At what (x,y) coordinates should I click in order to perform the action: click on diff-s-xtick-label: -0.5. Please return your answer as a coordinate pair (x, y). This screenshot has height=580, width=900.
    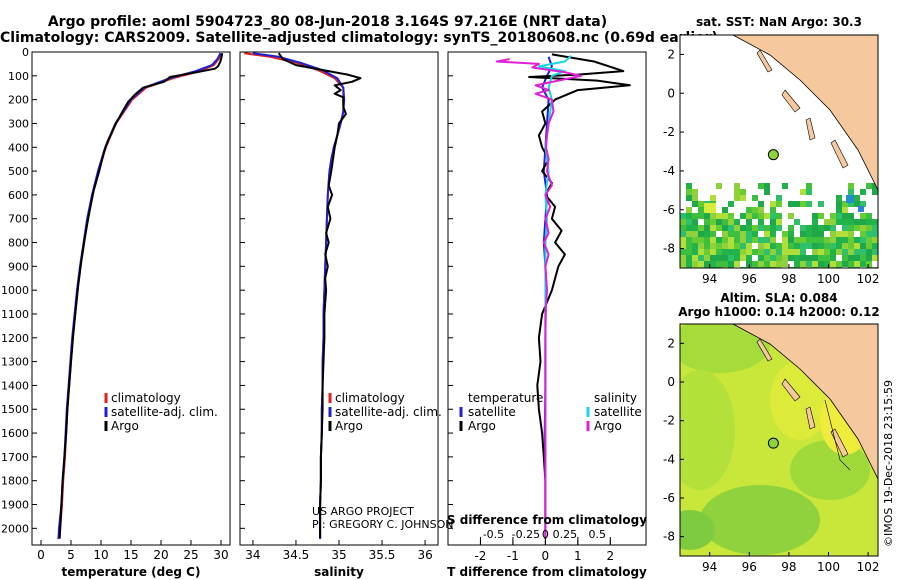
    Looking at the image, I should click on (493, 534).